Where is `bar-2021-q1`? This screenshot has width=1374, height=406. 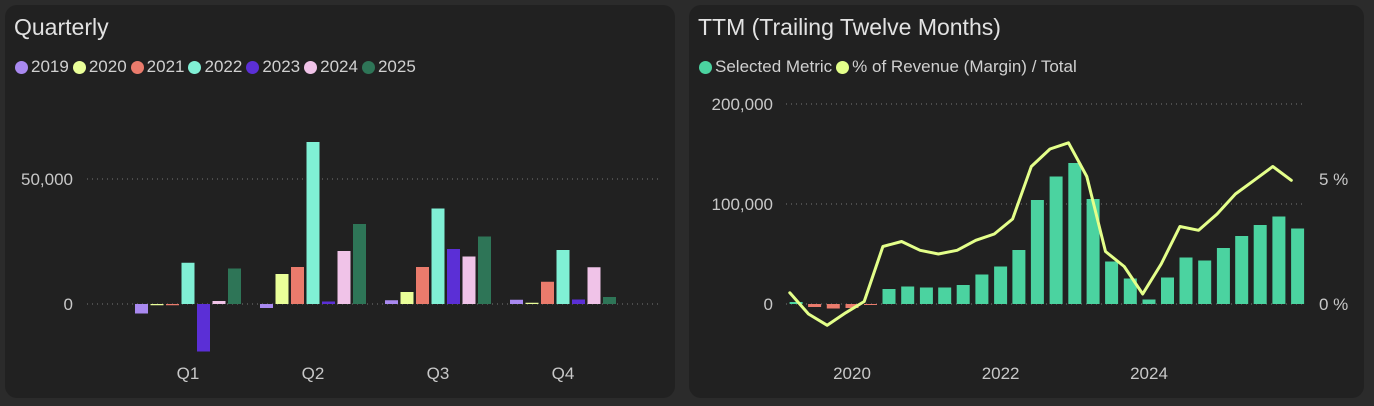
bar-2021-q1 is located at coordinates (172, 305).